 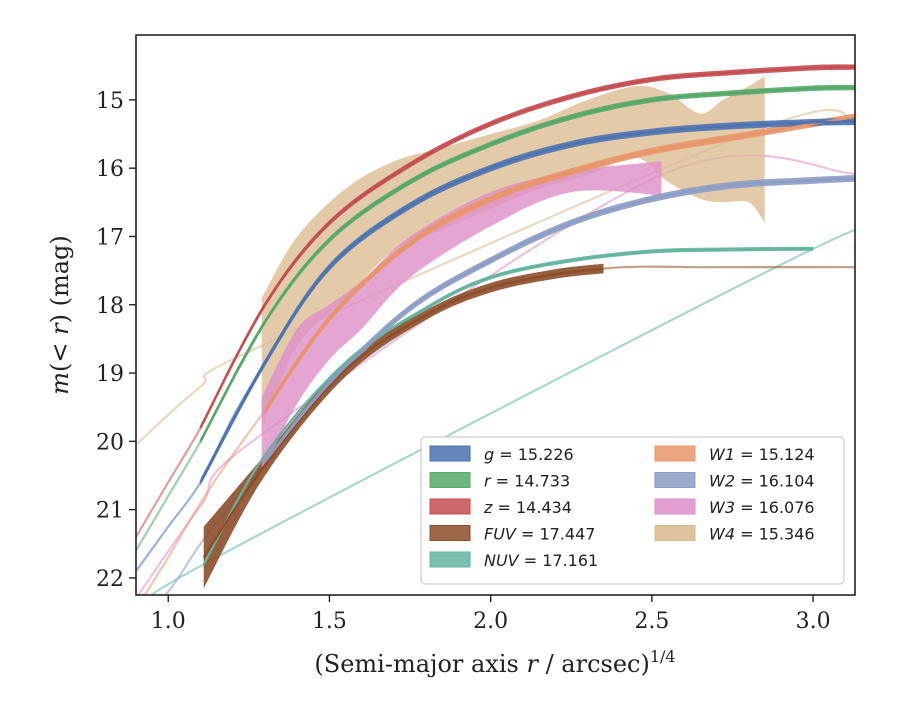 I want to click on legend-label-z: z = 14.434, so click(x=527, y=507).